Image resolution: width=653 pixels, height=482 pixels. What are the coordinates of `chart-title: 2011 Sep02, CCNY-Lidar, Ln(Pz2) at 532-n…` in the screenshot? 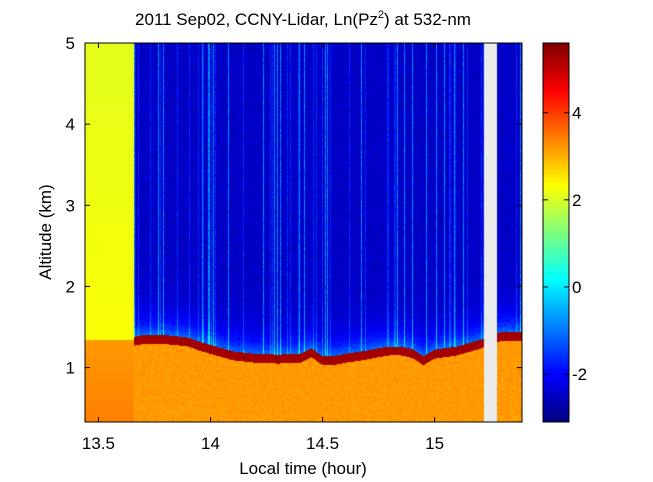 It's located at (303, 19).